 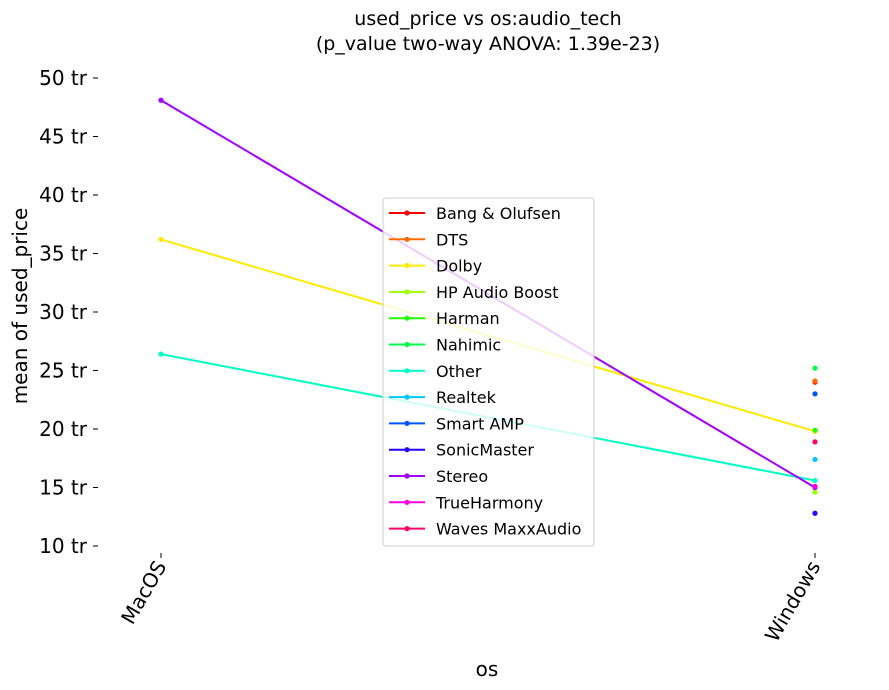 I want to click on legend-label: Other, so click(x=459, y=371).